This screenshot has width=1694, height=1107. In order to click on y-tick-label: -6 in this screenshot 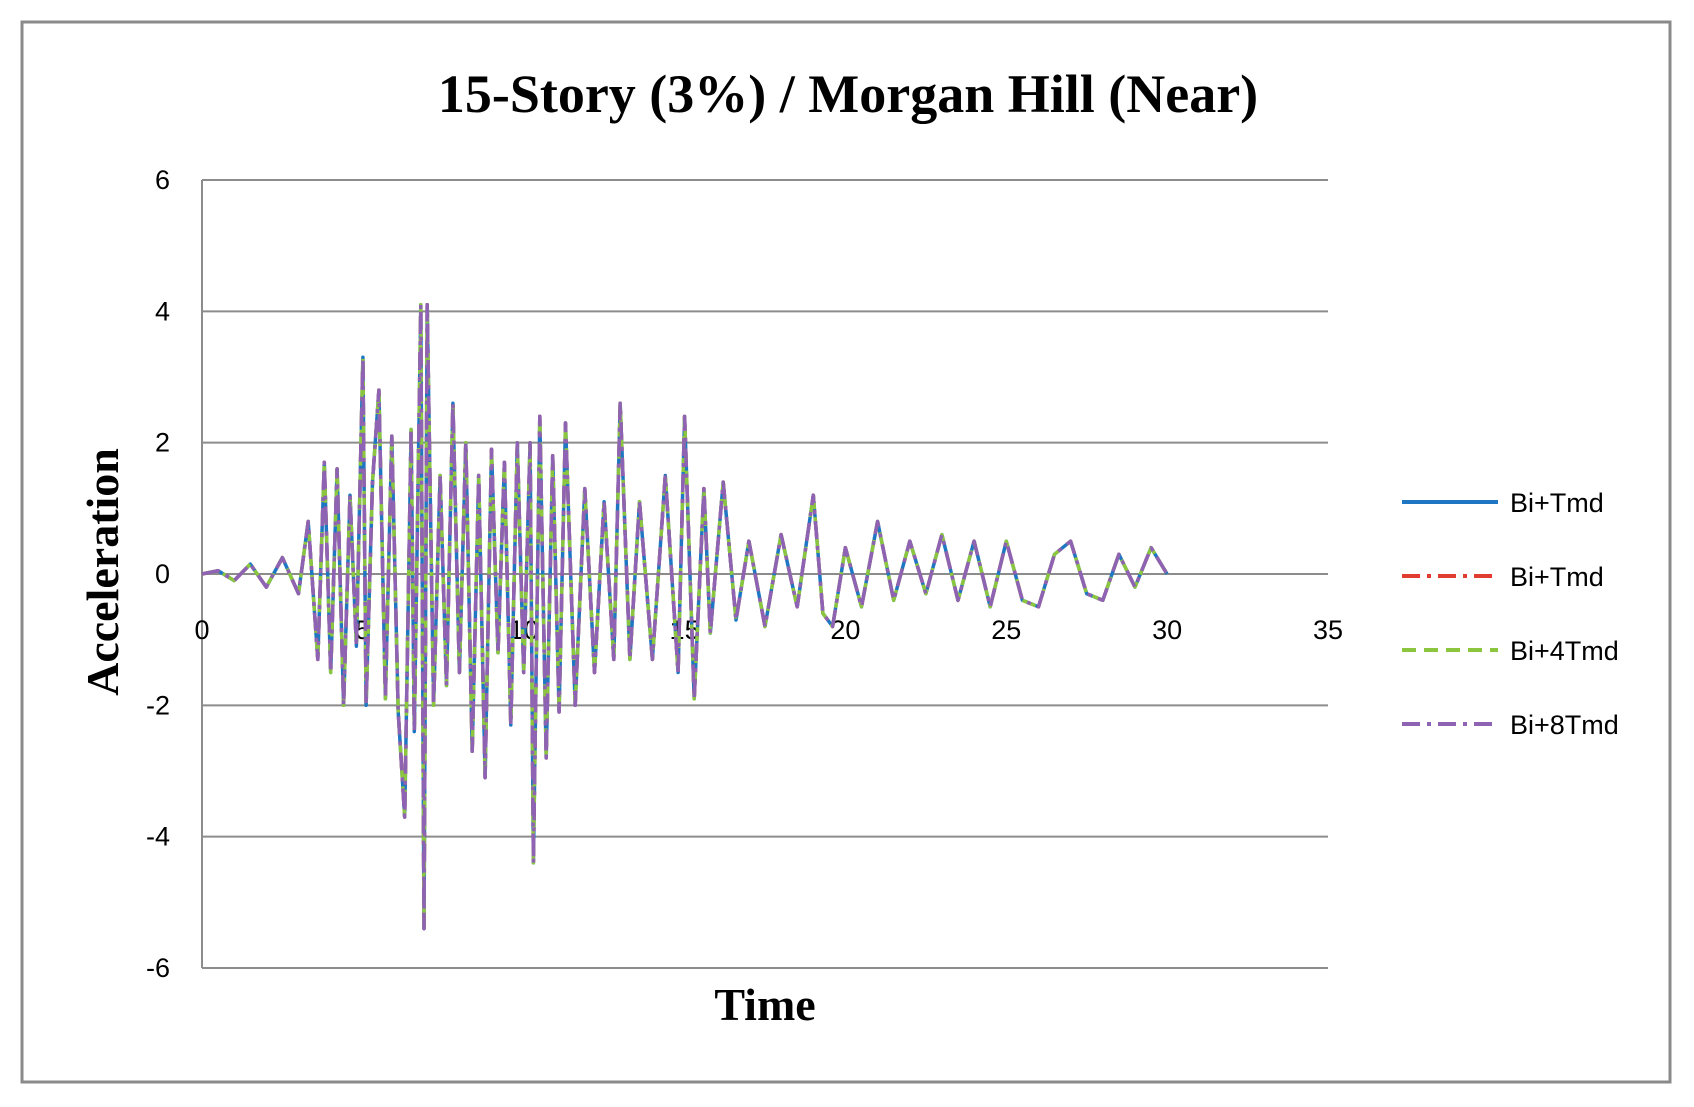, I will do `click(158, 968)`.